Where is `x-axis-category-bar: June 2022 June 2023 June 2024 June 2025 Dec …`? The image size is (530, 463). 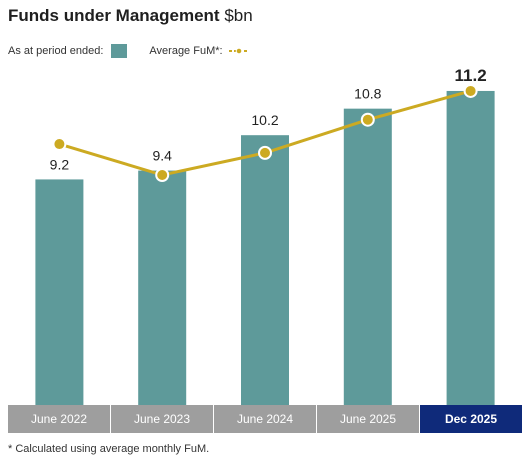
x-axis-category-bar: June 2022 June 2023 June 2024 June 2025 Dec … is located at coordinates (265, 419).